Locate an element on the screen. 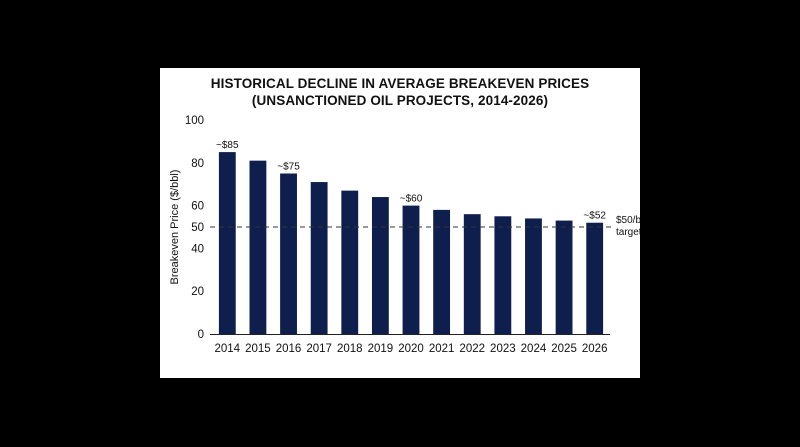  x-tick-label: 2018 is located at coordinates (350, 349).